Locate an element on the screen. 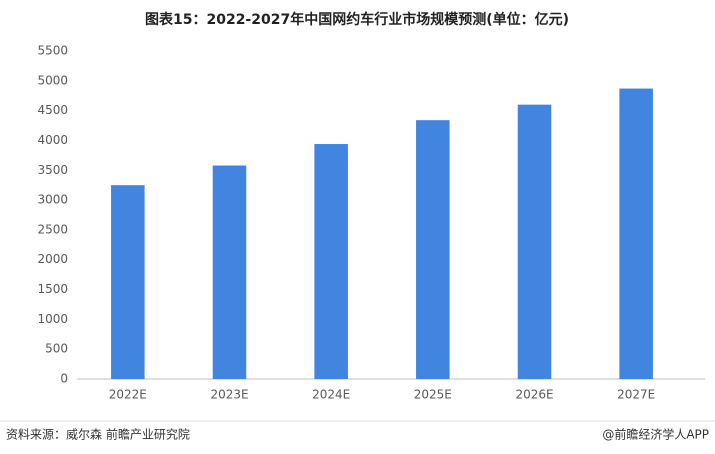 This screenshot has width=715, height=454. x-tick-label: 2025E is located at coordinates (433, 395).